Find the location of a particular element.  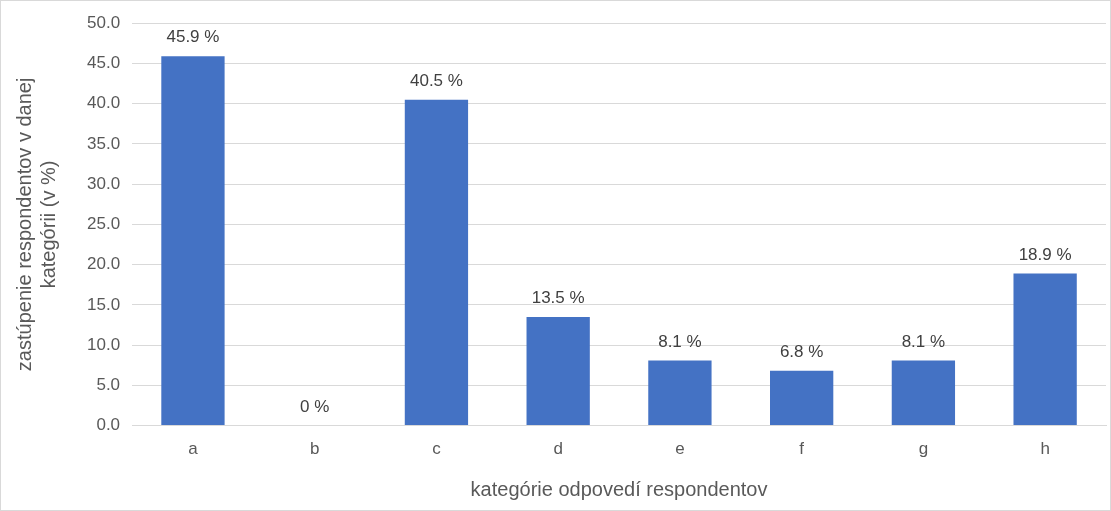

y-tick-label: 20.0 is located at coordinates (103, 264).